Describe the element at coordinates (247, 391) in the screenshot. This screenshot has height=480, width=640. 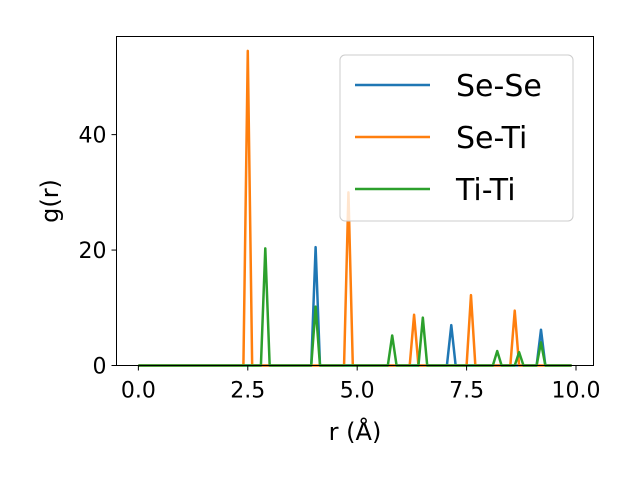
I see `x-tick-label: 2.5` at that location.